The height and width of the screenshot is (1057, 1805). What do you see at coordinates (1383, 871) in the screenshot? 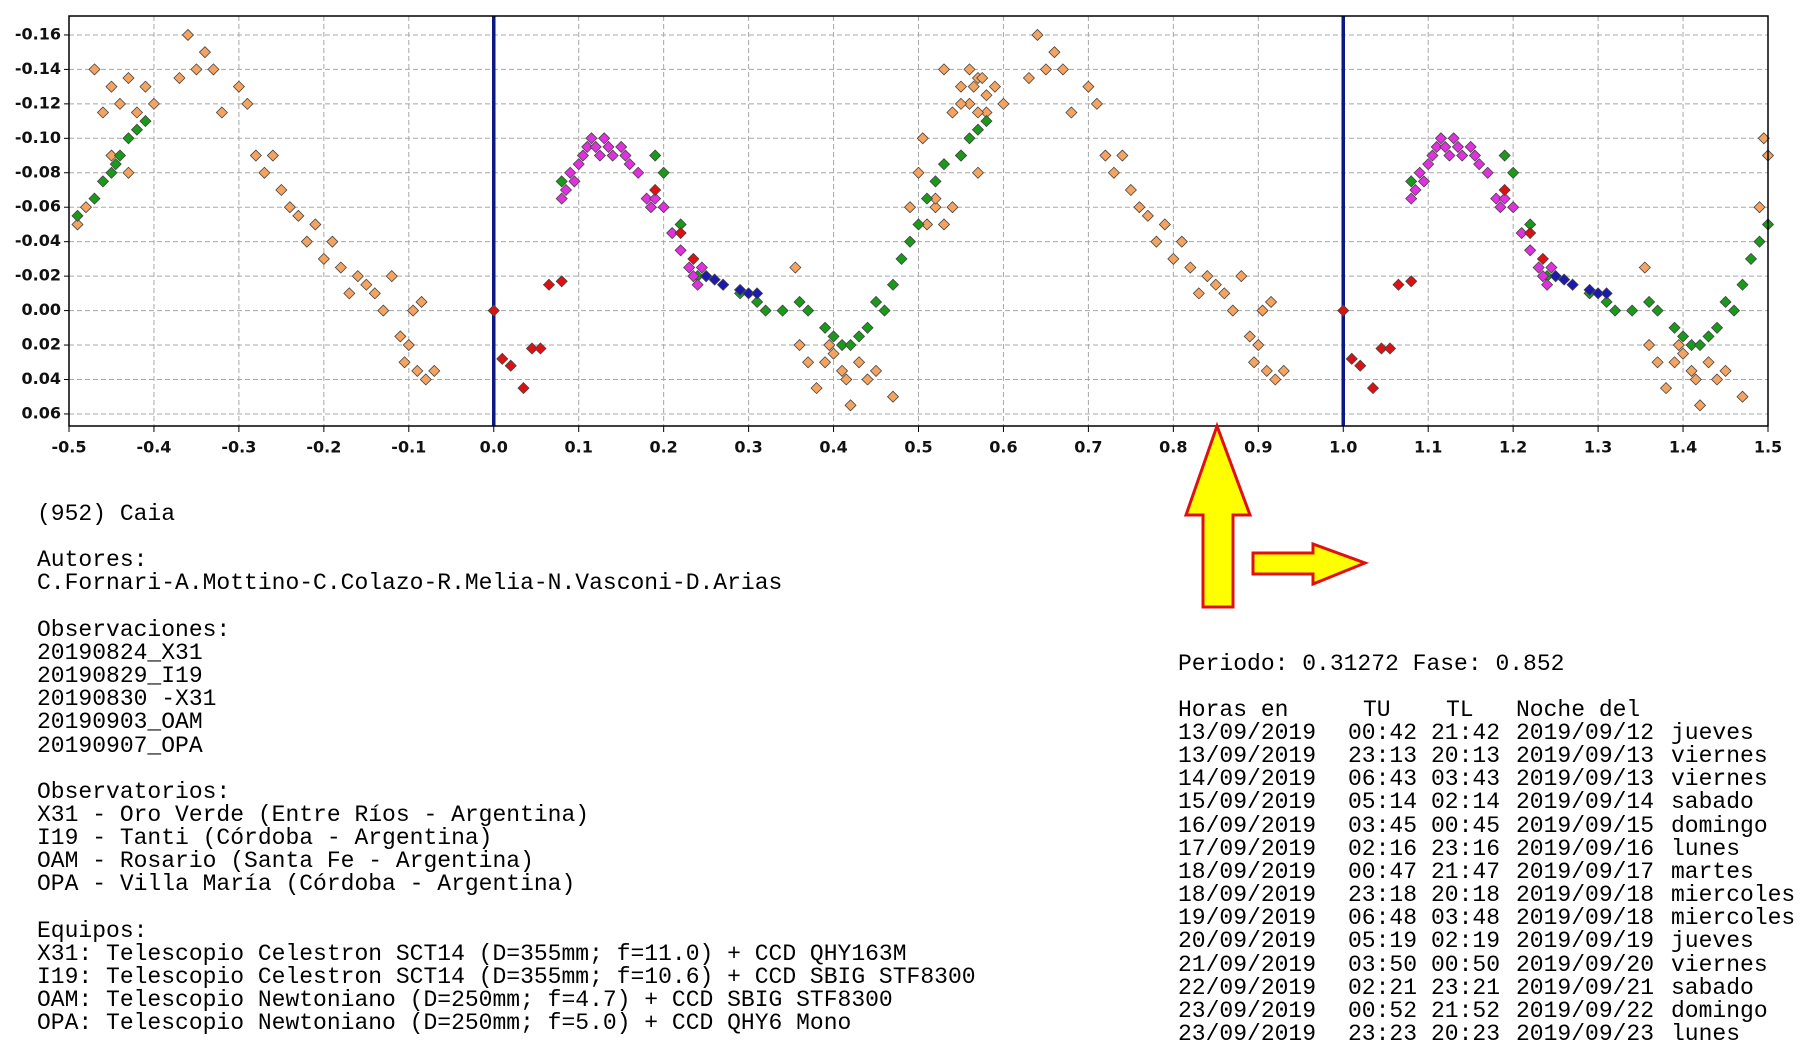
I see `table-cell: 00:47` at bounding box center [1383, 871].